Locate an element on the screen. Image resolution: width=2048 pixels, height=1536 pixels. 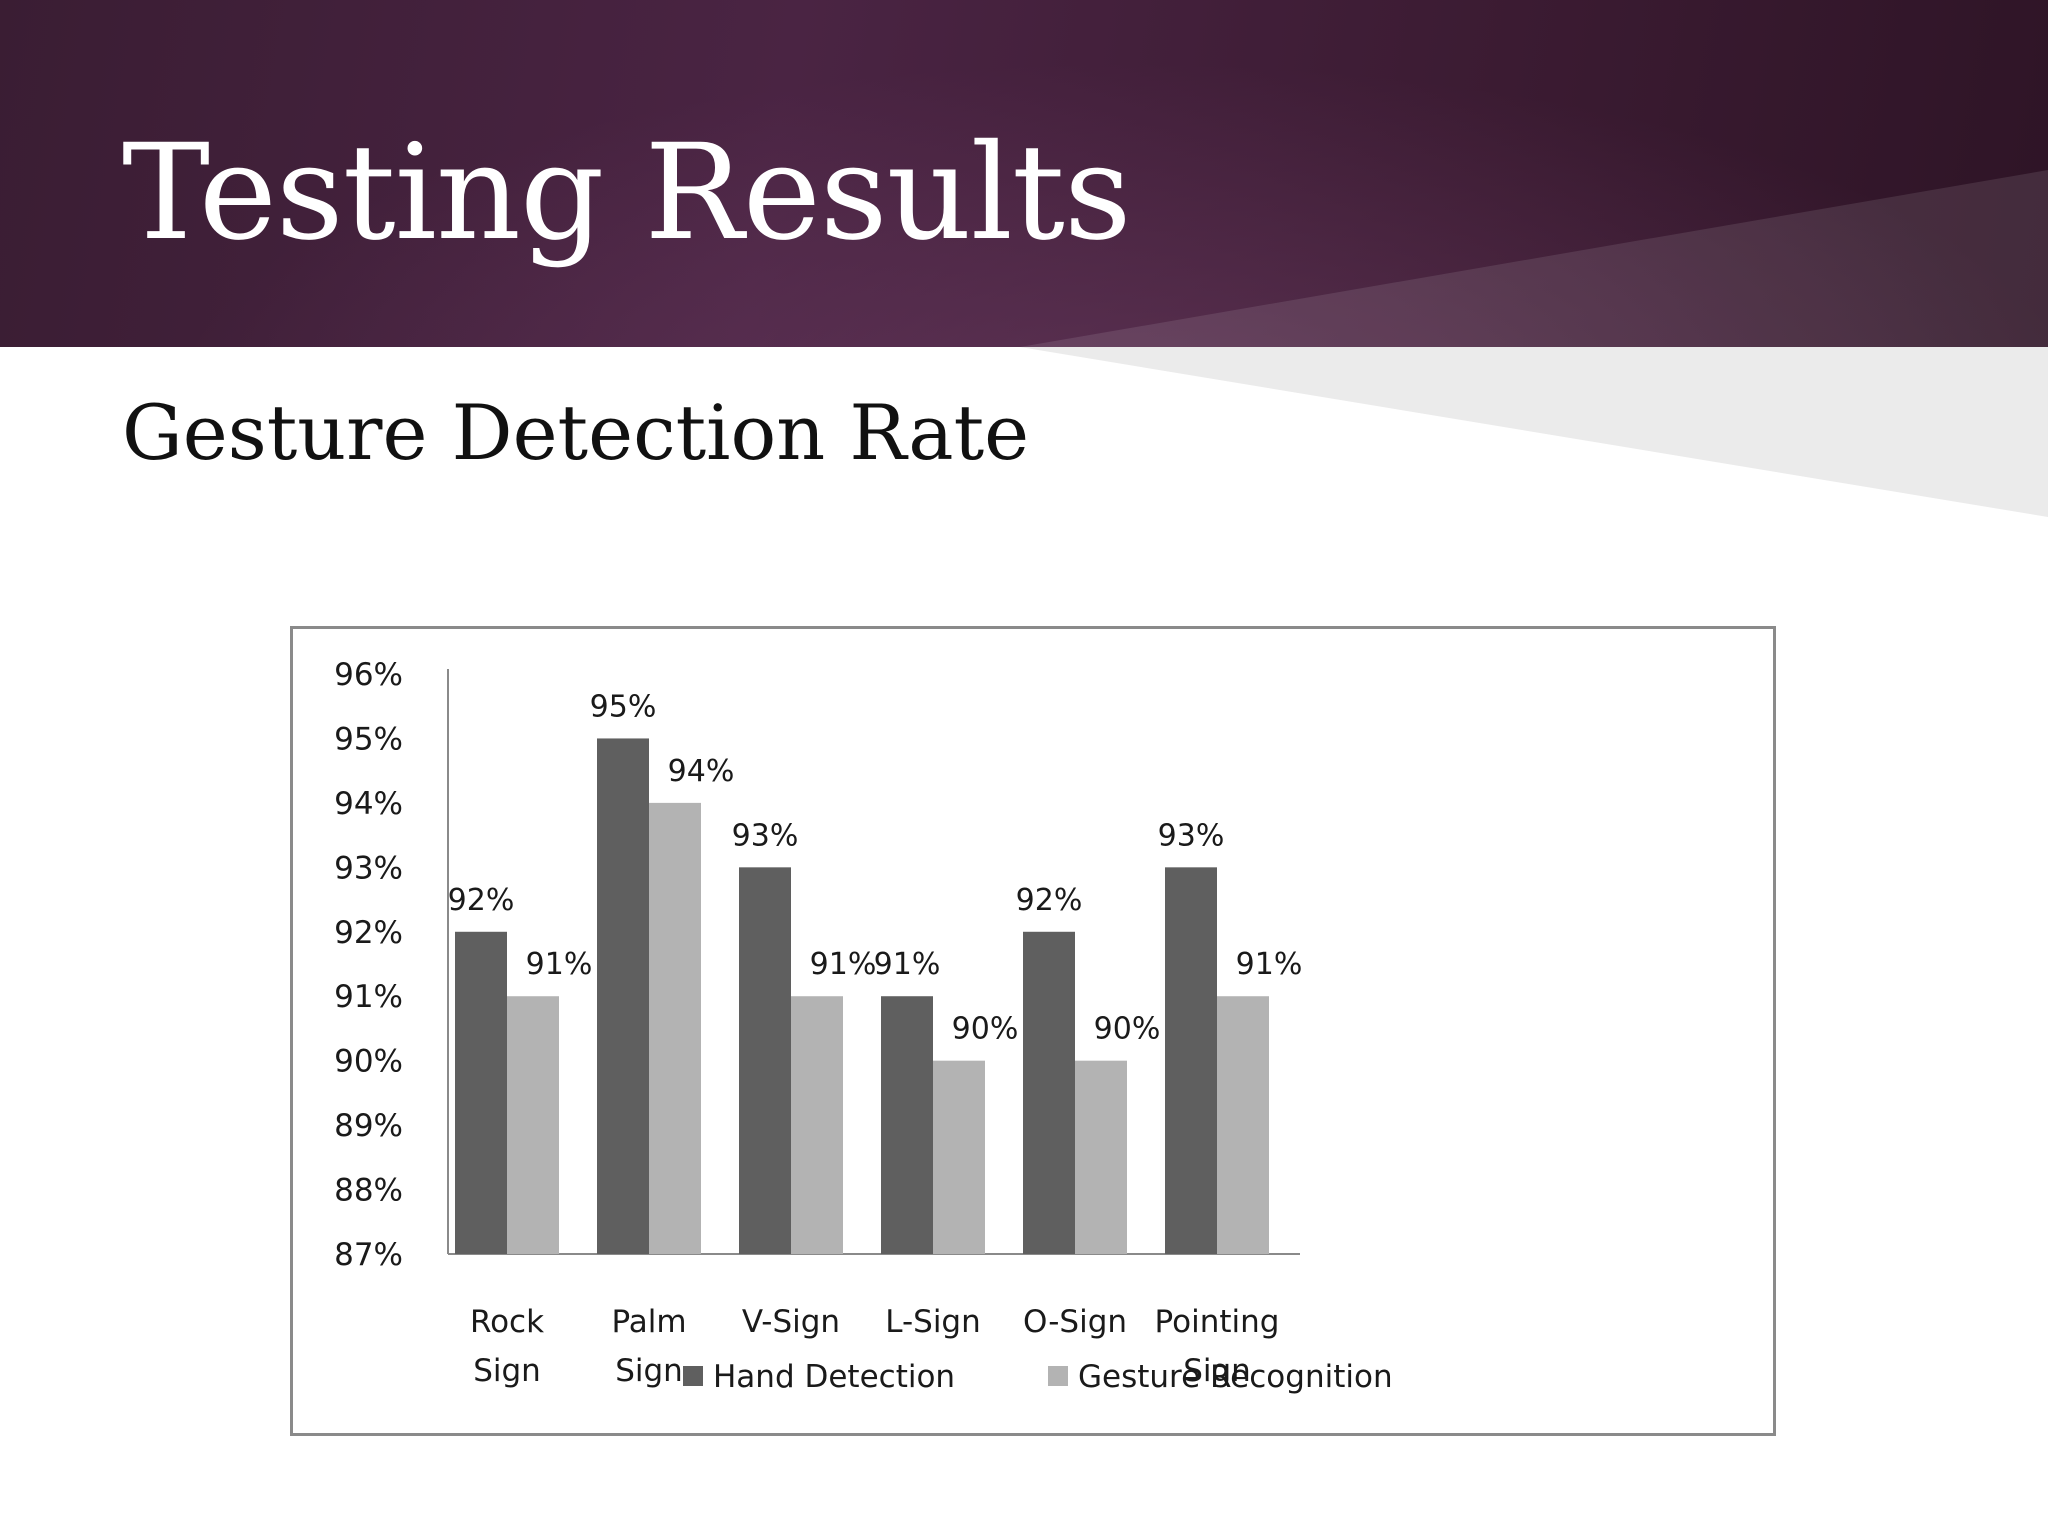
y-tick-label: 91% is located at coordinates (368, 997).